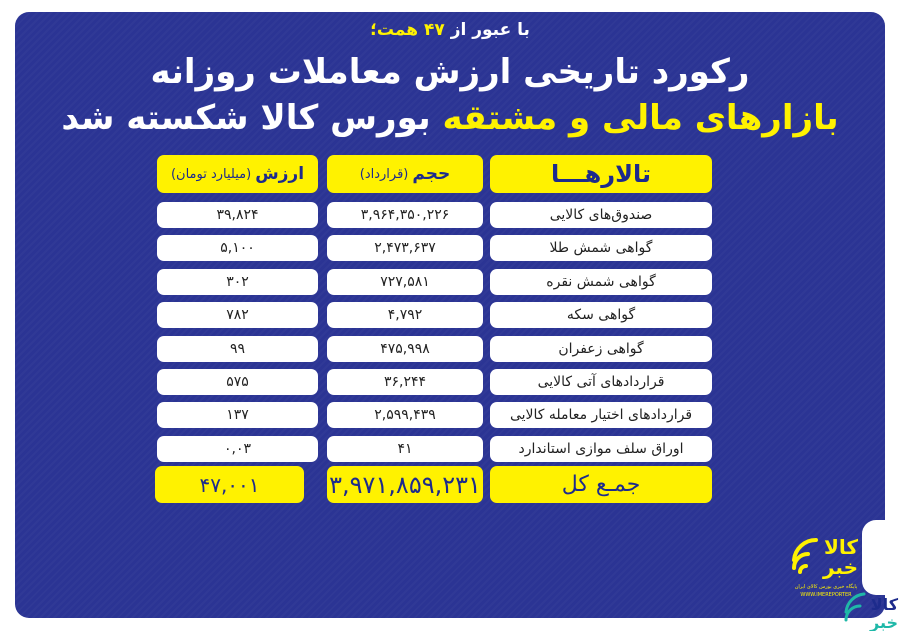  I want to click on row-name: صندوق‌های کالایی, so click(601, 215).